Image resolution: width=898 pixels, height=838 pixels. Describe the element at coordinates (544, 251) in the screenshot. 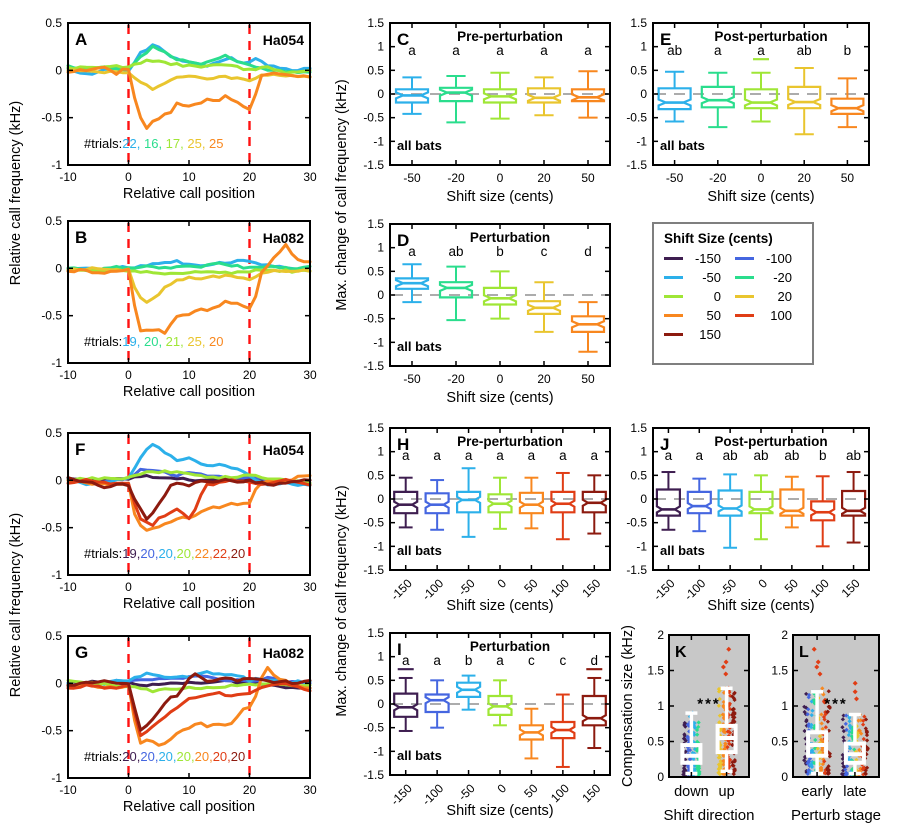

I see `svg-text: c` at that location.